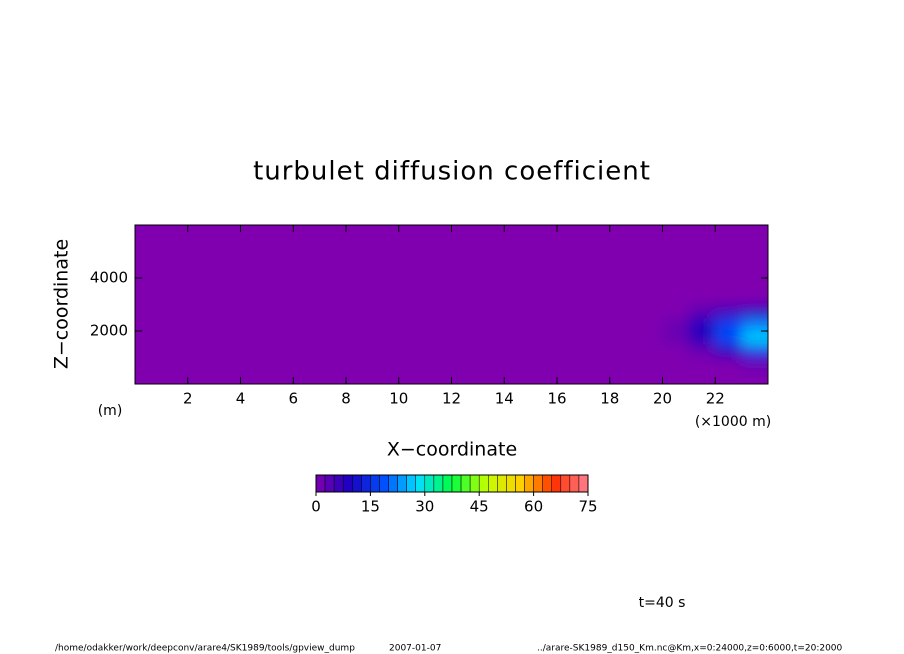 The width and height of the screenshot is (904, 654). What do you see at coordinates (587, 507) in the screenshot?
I see `colorbar-tick-label: 75` at bounding box center [587, 507].